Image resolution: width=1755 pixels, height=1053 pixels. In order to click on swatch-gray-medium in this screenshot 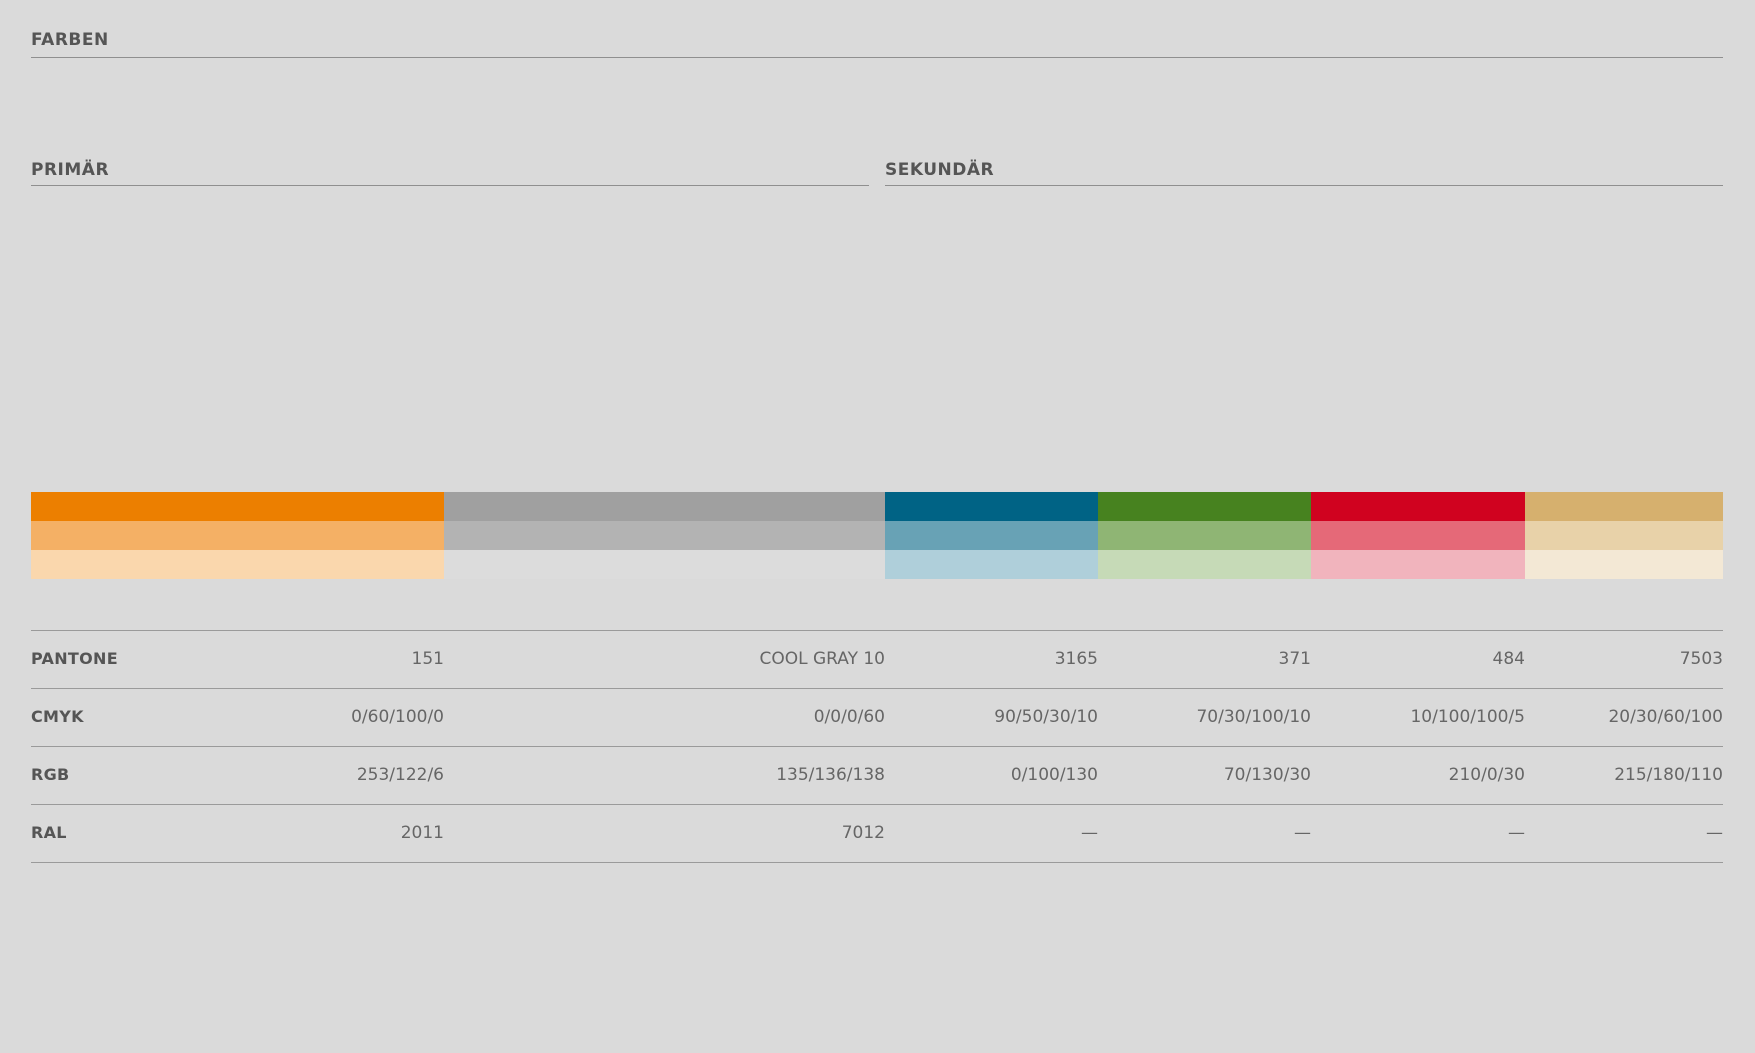, I will do `click(664, 535)`.